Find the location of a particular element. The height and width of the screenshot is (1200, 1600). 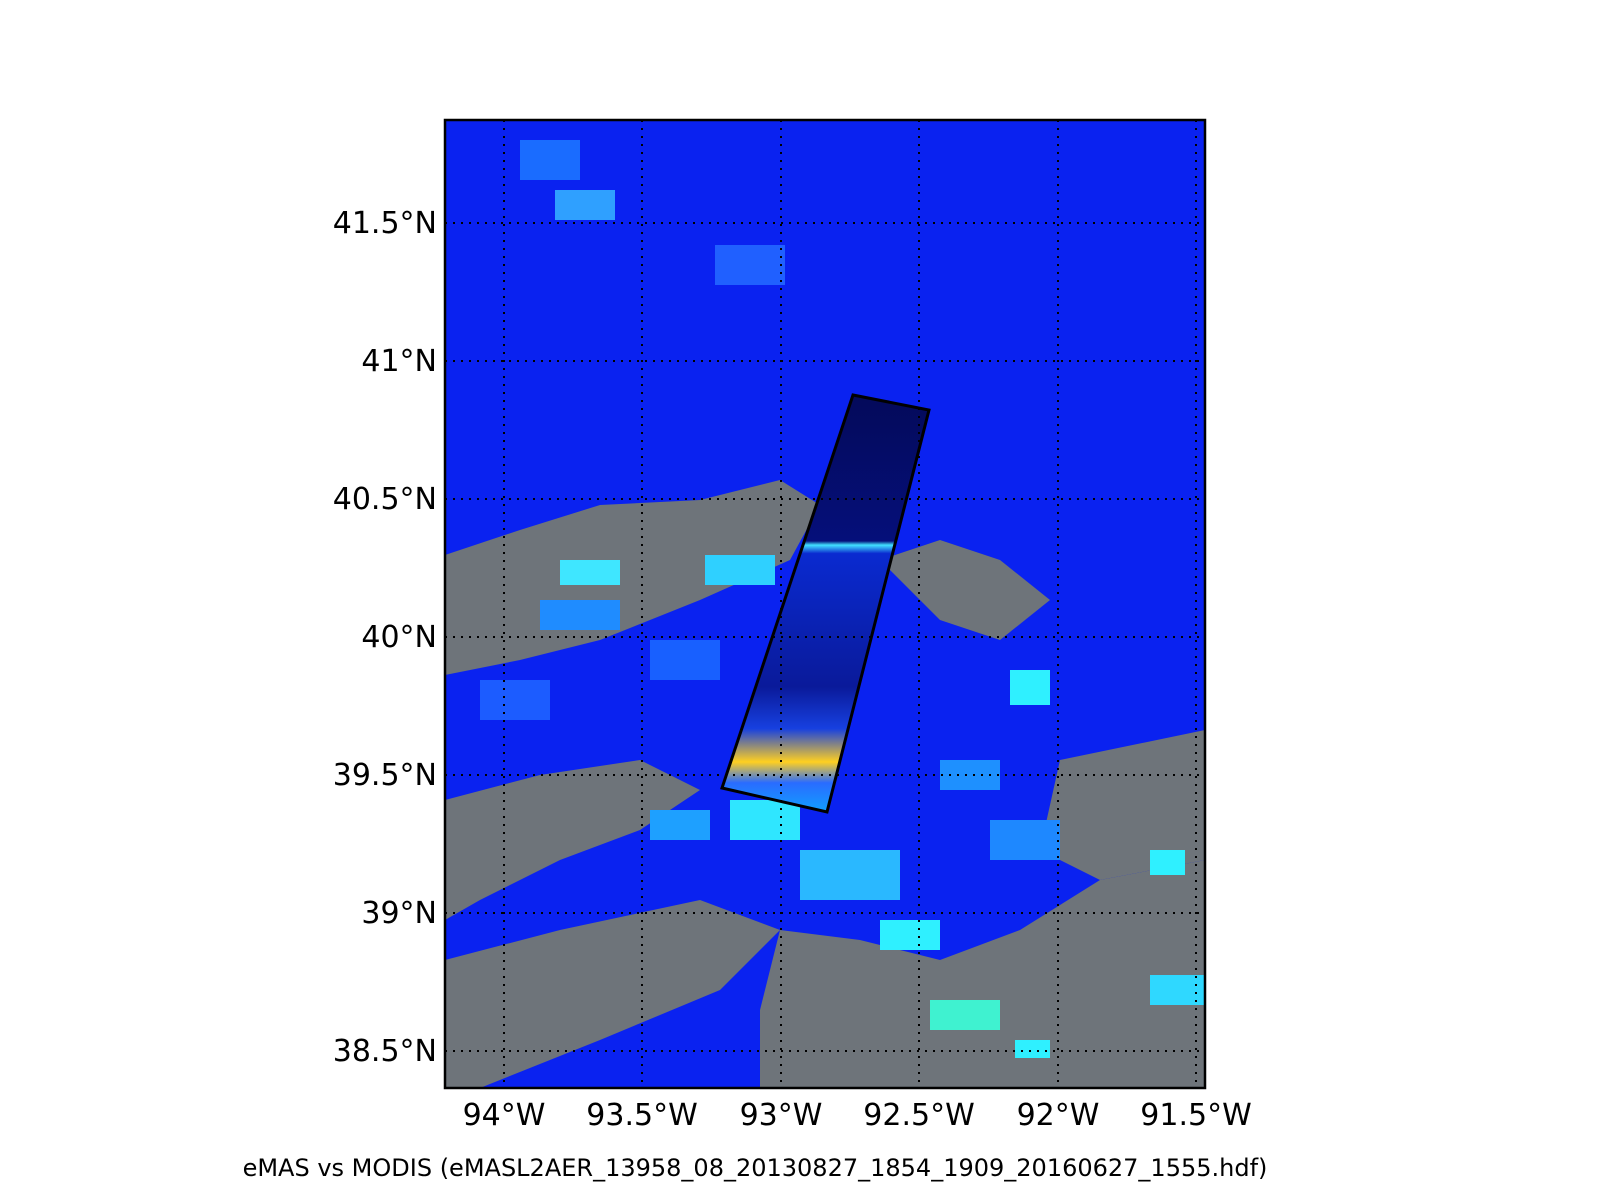

lat-label: 39.5°N is located at coordinates (385, 775).